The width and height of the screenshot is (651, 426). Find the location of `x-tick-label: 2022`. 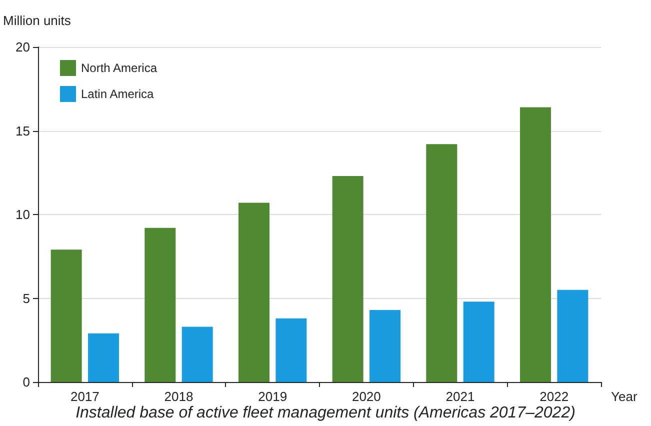

x-tick-label: 2022 is located at coordinates (554, 396).